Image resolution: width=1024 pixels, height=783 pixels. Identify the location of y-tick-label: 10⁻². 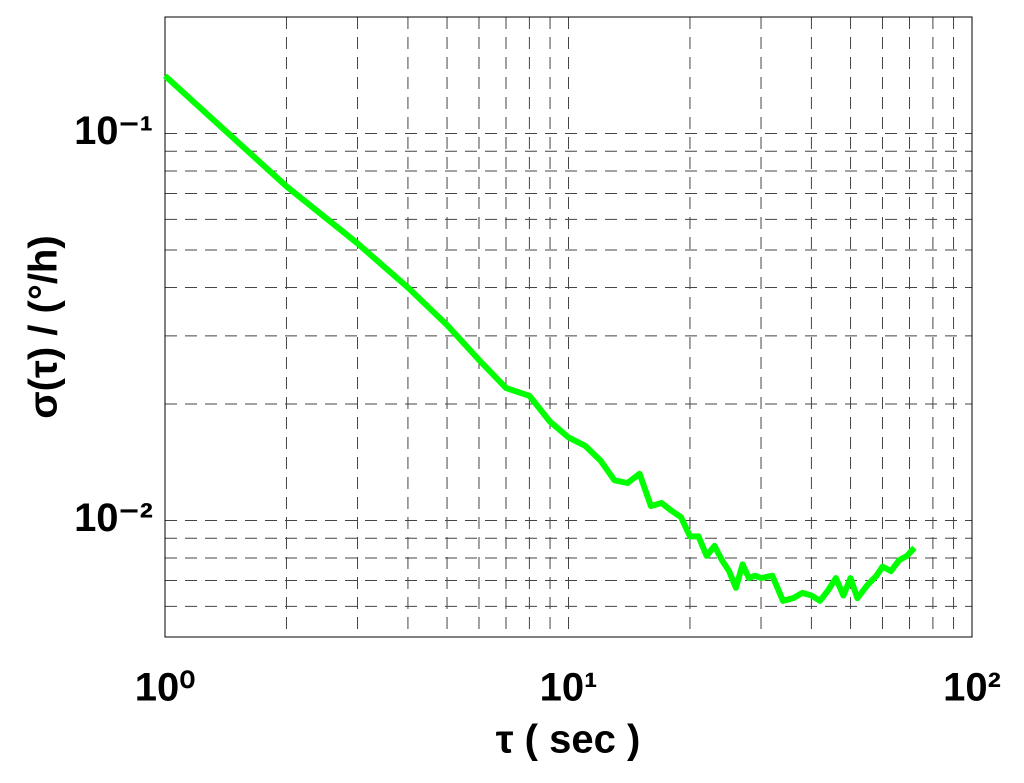
(113, 518).